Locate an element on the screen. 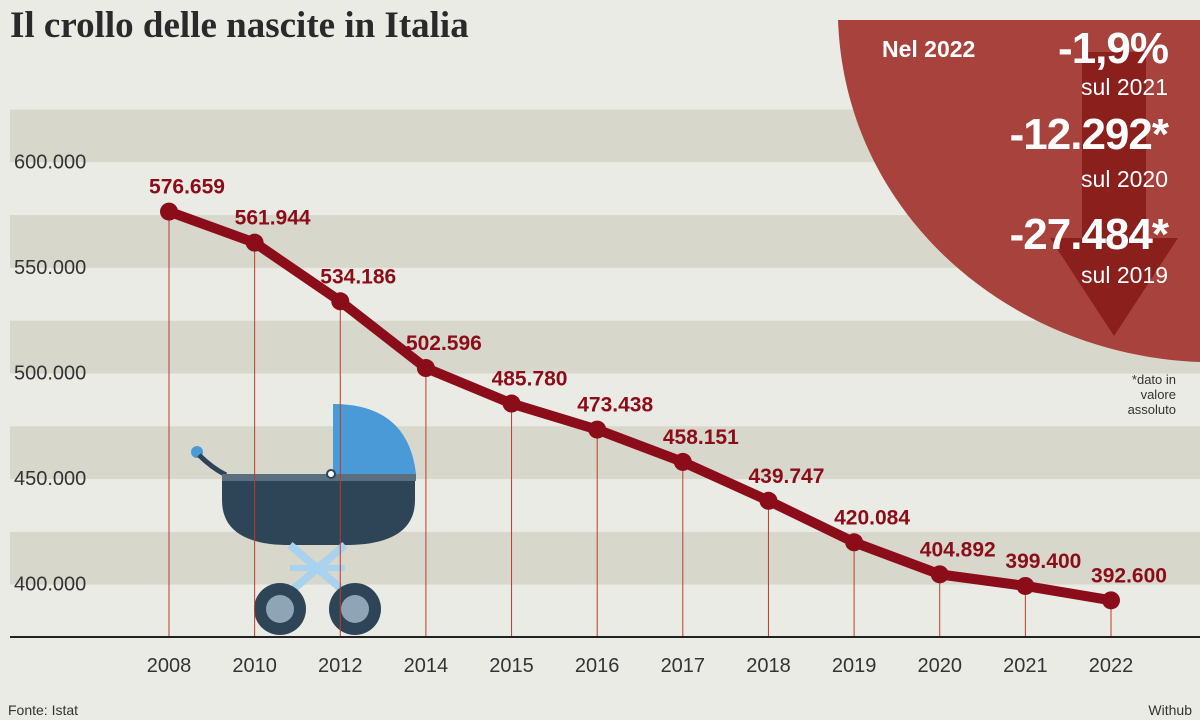 The image size is (1200, 720). data-label: 485.780 is located at coordinates (530, 379).